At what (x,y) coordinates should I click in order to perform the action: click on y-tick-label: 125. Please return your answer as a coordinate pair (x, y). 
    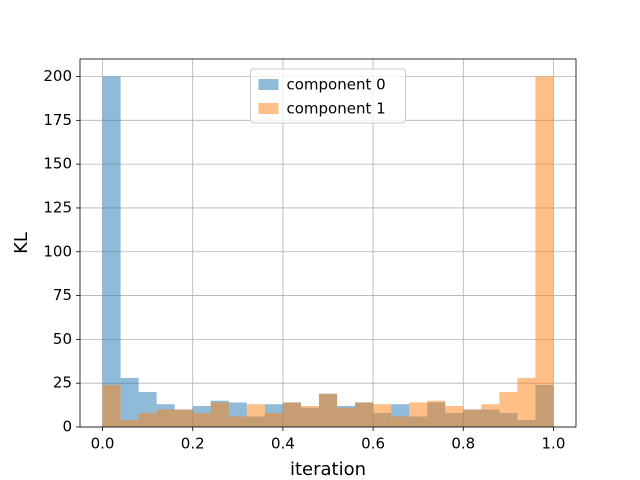
    Looking at the image, I should click on (57, 207).